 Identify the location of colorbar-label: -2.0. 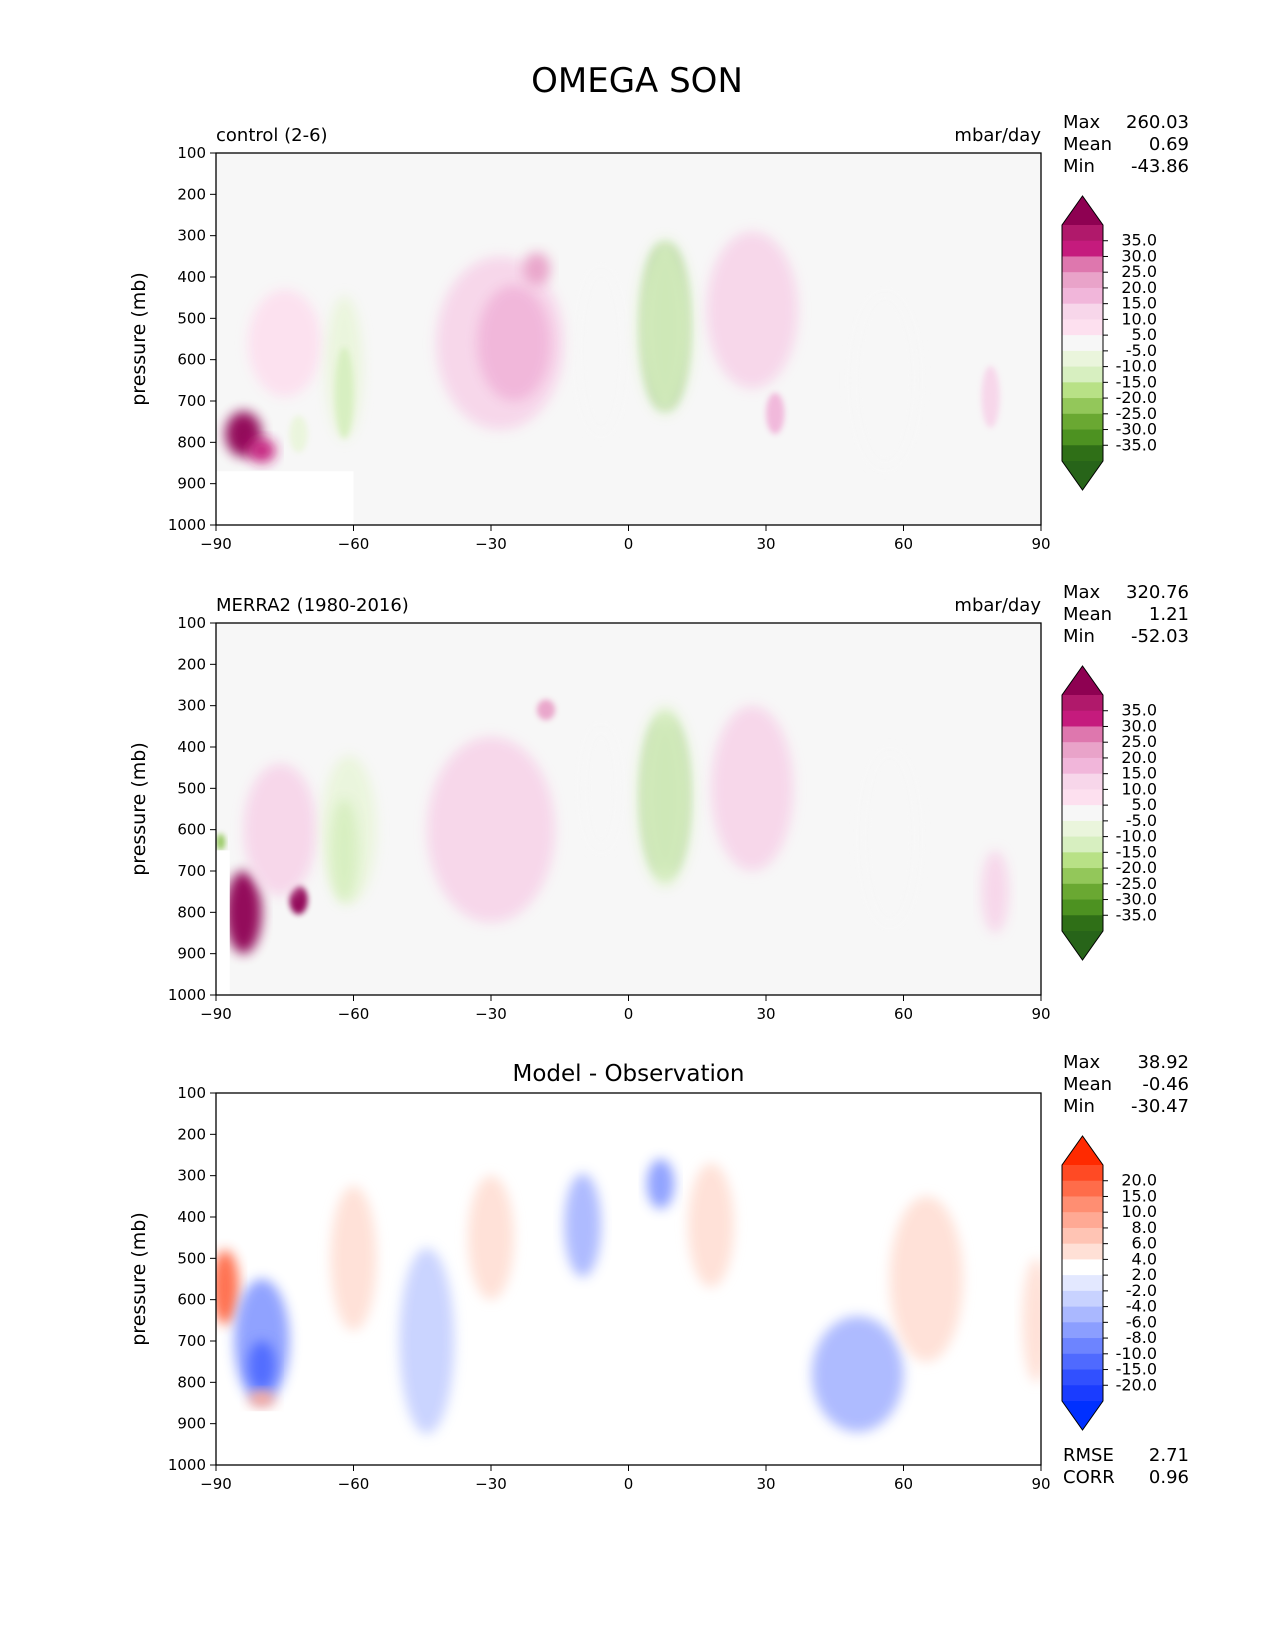
(1141, 1290).